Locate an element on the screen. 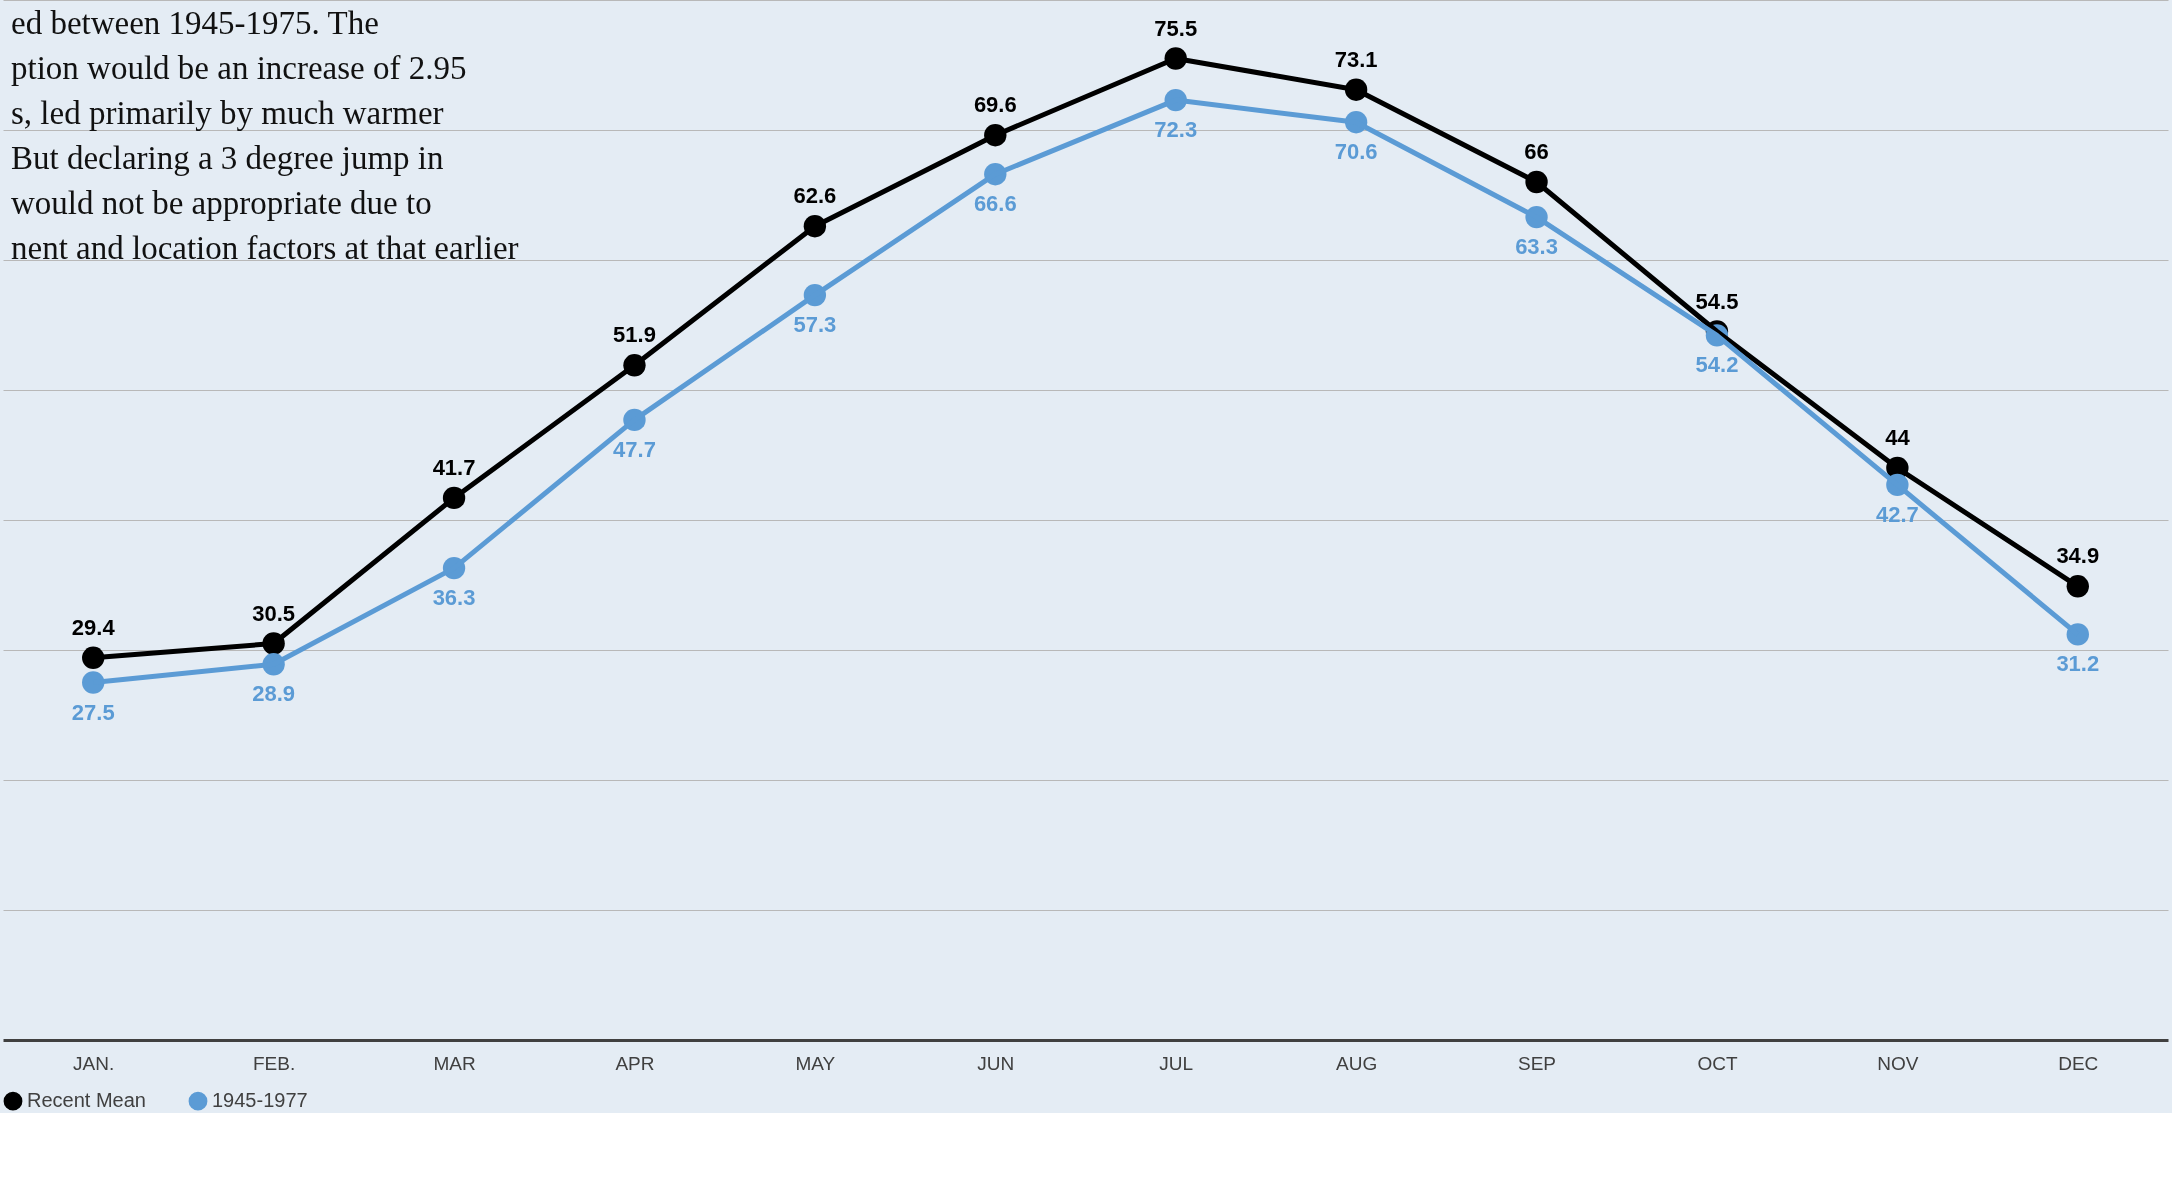 The image size is (2172, 1182). annotation: ption would be an increase of 2.95 is located at coordinates (239, 68).